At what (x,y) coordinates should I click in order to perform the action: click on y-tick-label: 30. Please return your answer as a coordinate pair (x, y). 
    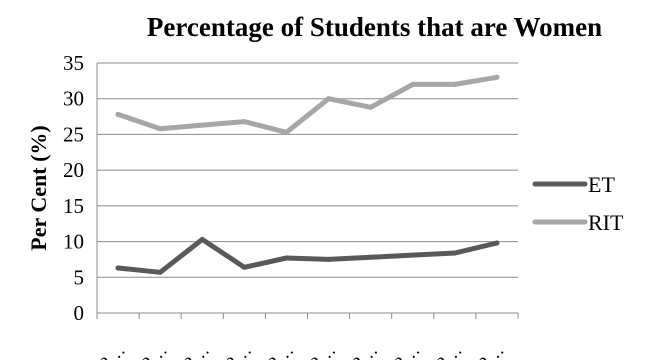
    Looking at the image, I should click on (73, 99).